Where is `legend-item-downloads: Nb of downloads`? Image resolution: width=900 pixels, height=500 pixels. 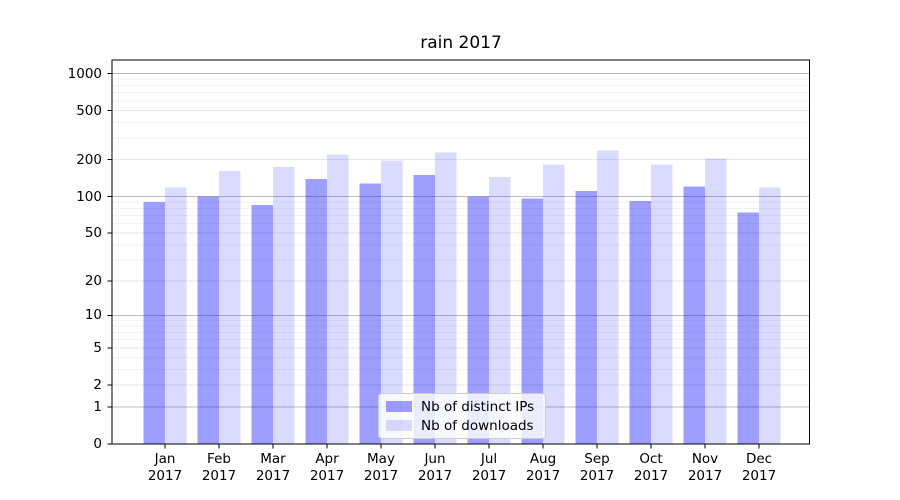
legend-item-downloads: Nb of downloads is located at coordinates (465, 426).